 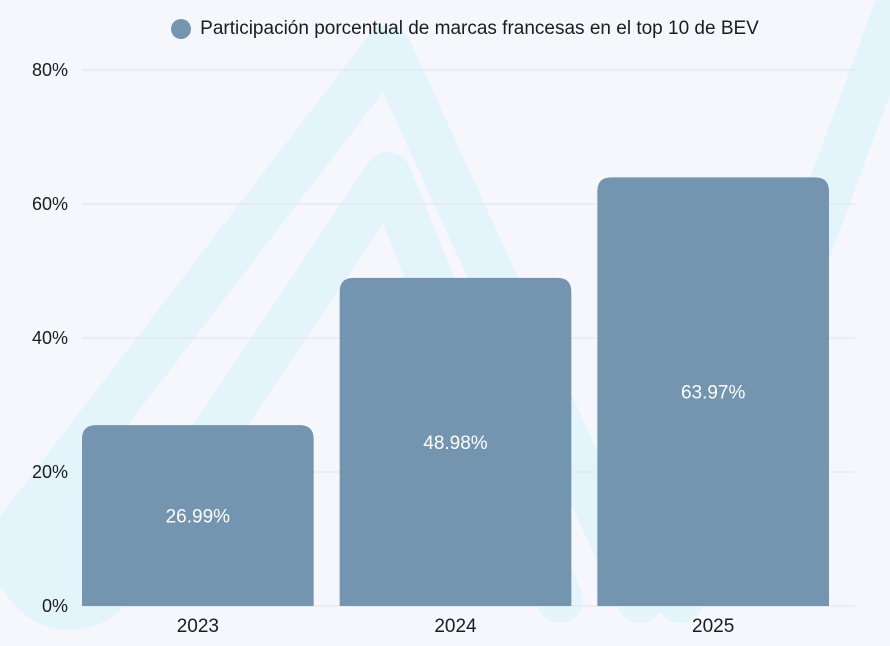 I want to click on y-tick-label: 40%, so click(x=50, y=338).